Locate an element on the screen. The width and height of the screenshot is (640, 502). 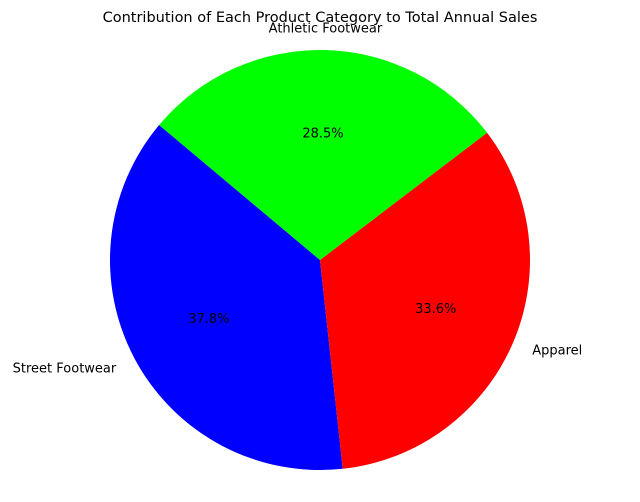
slice-percent-apparel: 33.6% is located at coordinates (435, 309).